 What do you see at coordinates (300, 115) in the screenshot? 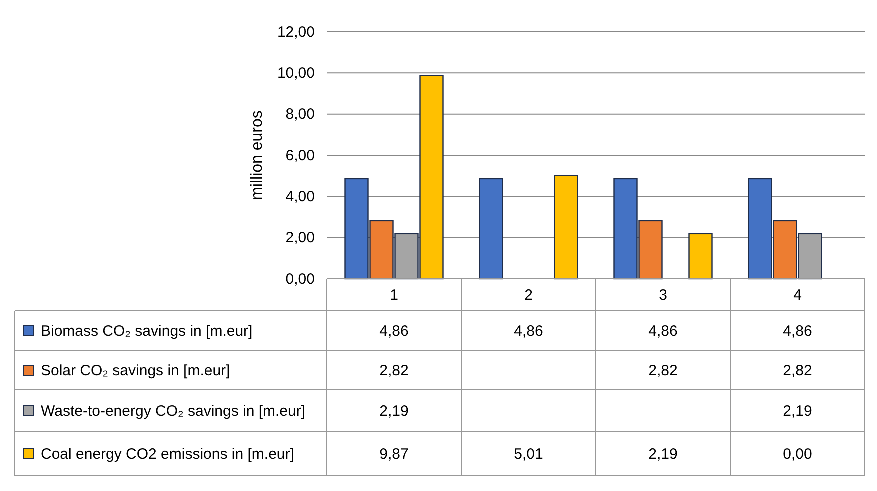
I see `y-tick-label: 8,00` at bounding box center [300, 115].